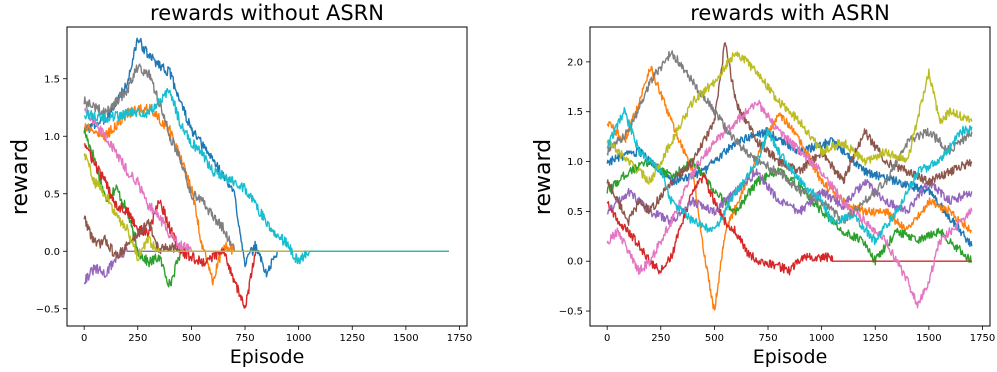 Image resolution: width=997 pixels, height=372 pixels. I want to click on chart-title: rewards without ASRN, so click(267, 13).